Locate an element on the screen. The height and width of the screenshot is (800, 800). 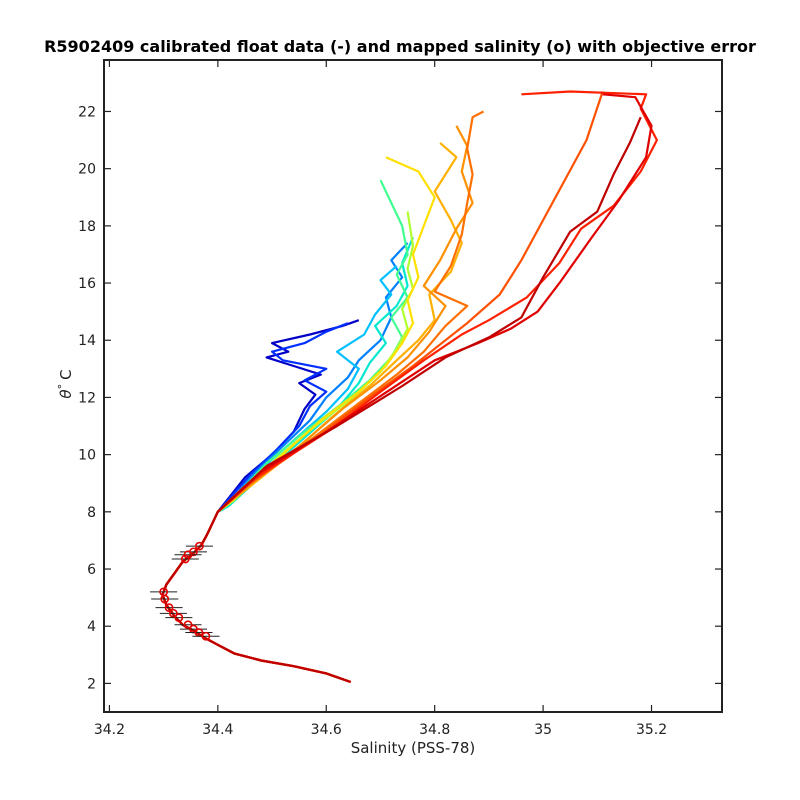
y-axis-label-unit: C is located at coordinates (66, 374).